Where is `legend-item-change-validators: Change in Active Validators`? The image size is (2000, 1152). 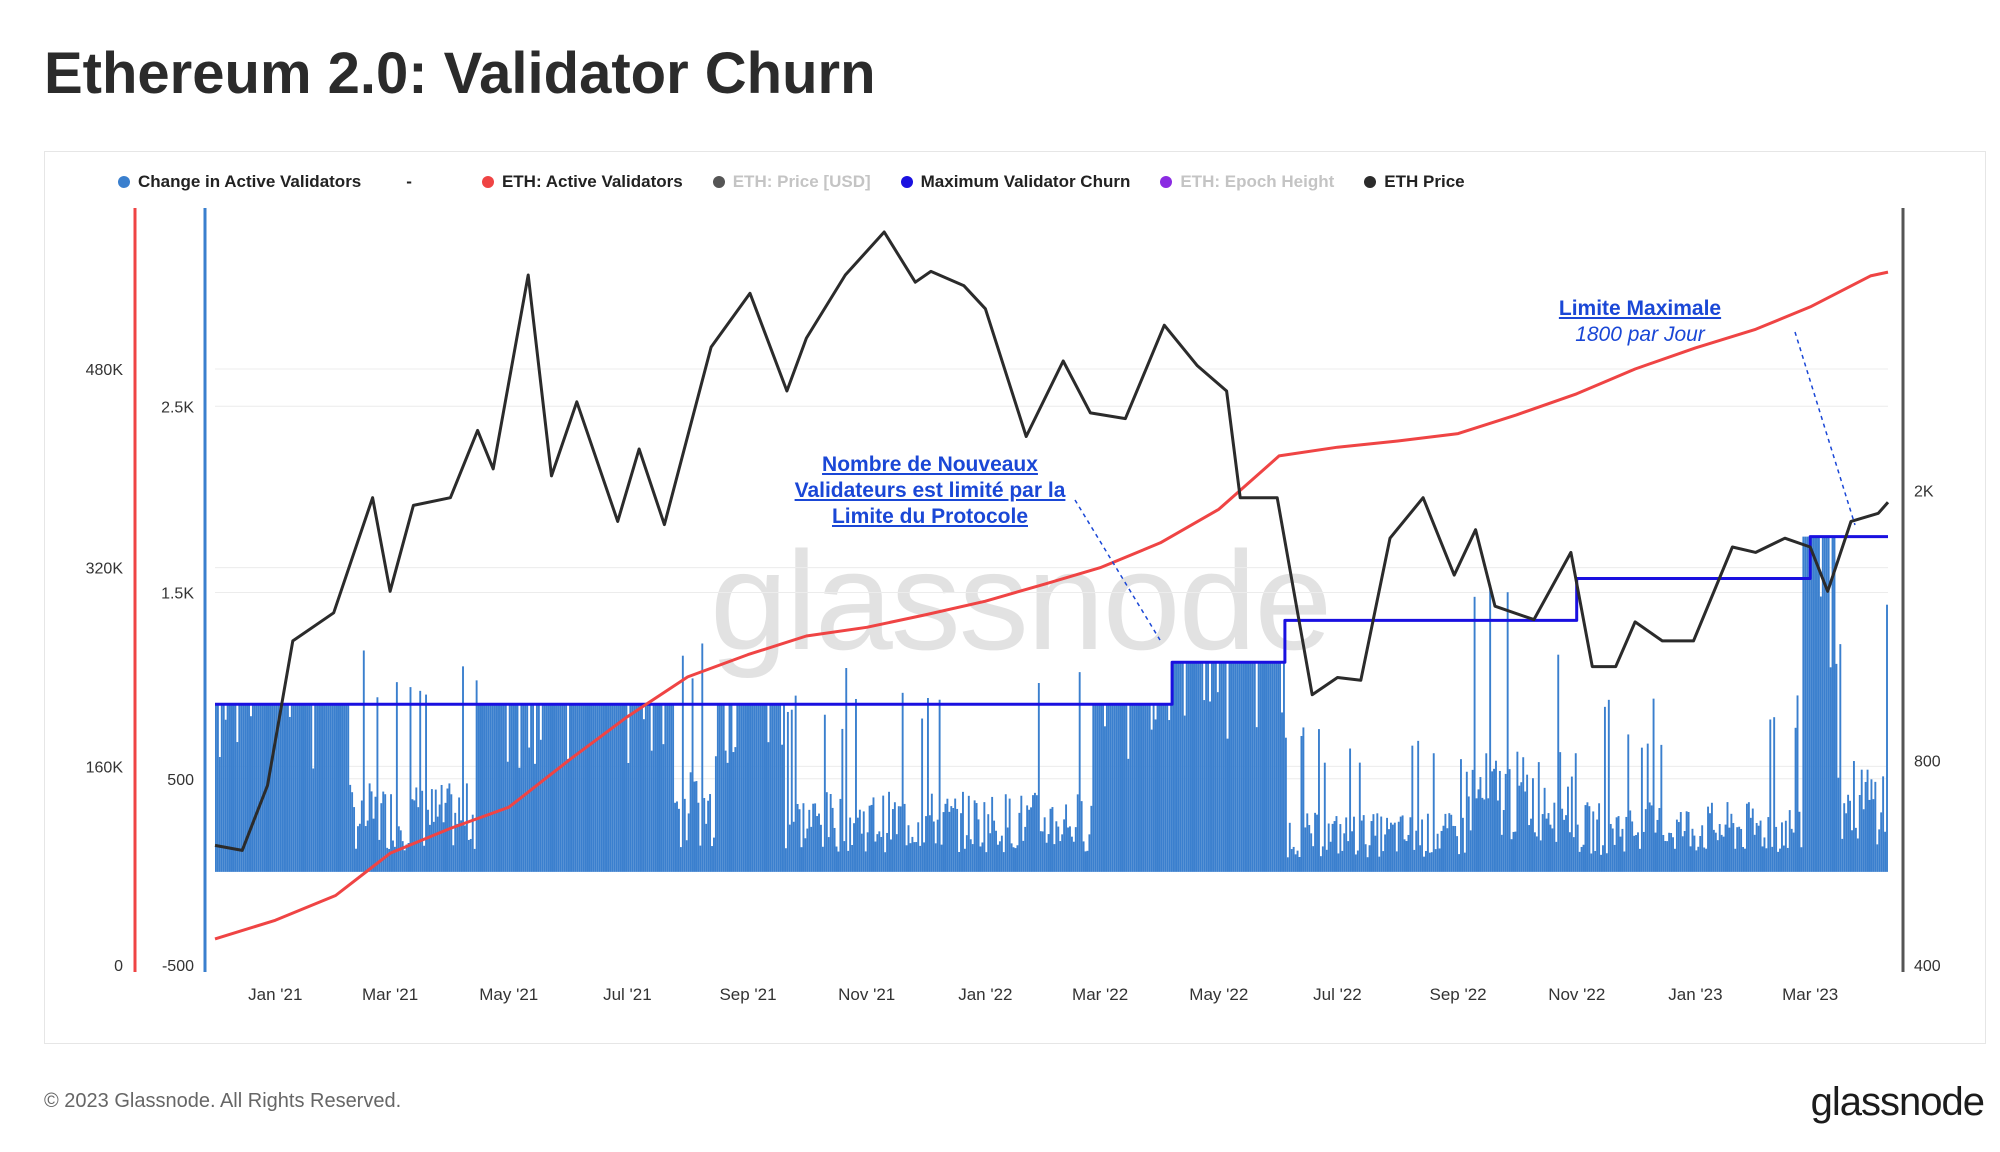
legend-item-change-validators: Change in Active Validators is located at coordinates (239, 182).